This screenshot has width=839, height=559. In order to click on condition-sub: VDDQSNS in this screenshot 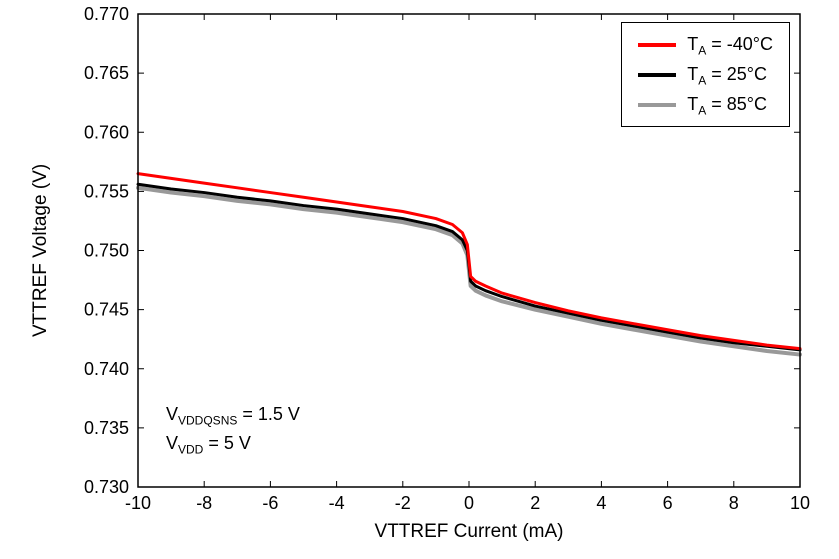, I will do `click(208, 420)`.